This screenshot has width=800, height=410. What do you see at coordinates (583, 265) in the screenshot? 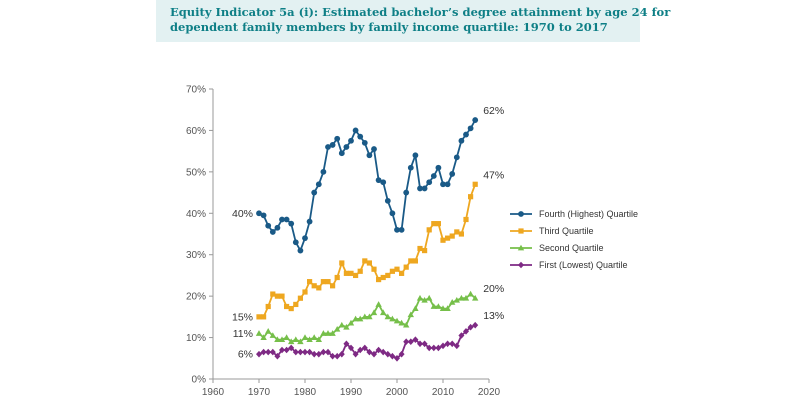
I see `legend-label-first-lowest-quartile: First (Lowest) Quartile` at bounding box center [583, 265].